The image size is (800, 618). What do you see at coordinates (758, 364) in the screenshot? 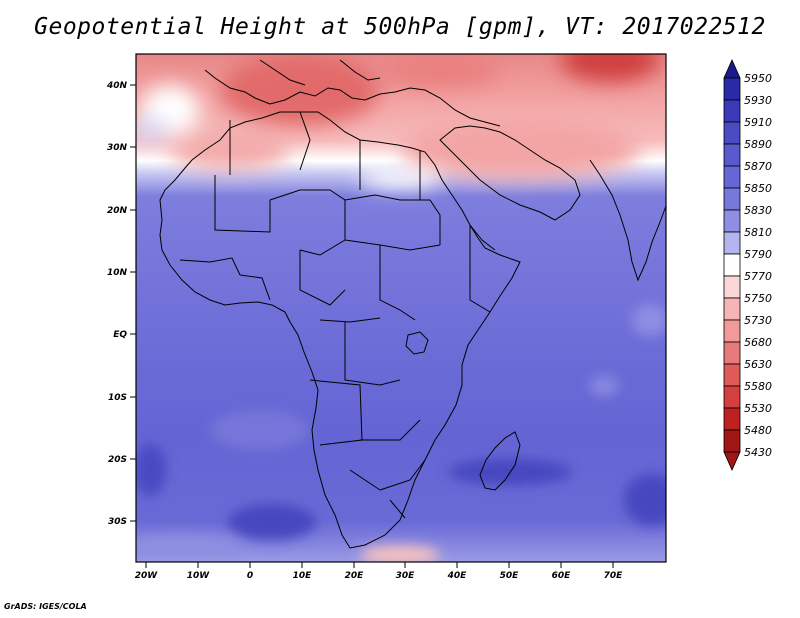
I see `colorbar-level-label: 5630` at bounding box center [758, 364].